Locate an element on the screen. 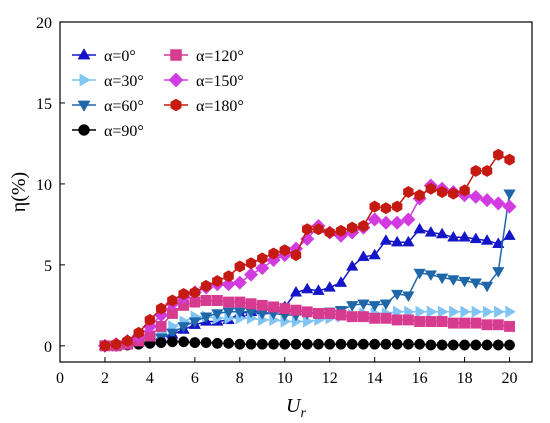  legend-item: α=90° is located at coordinates (108, 131).